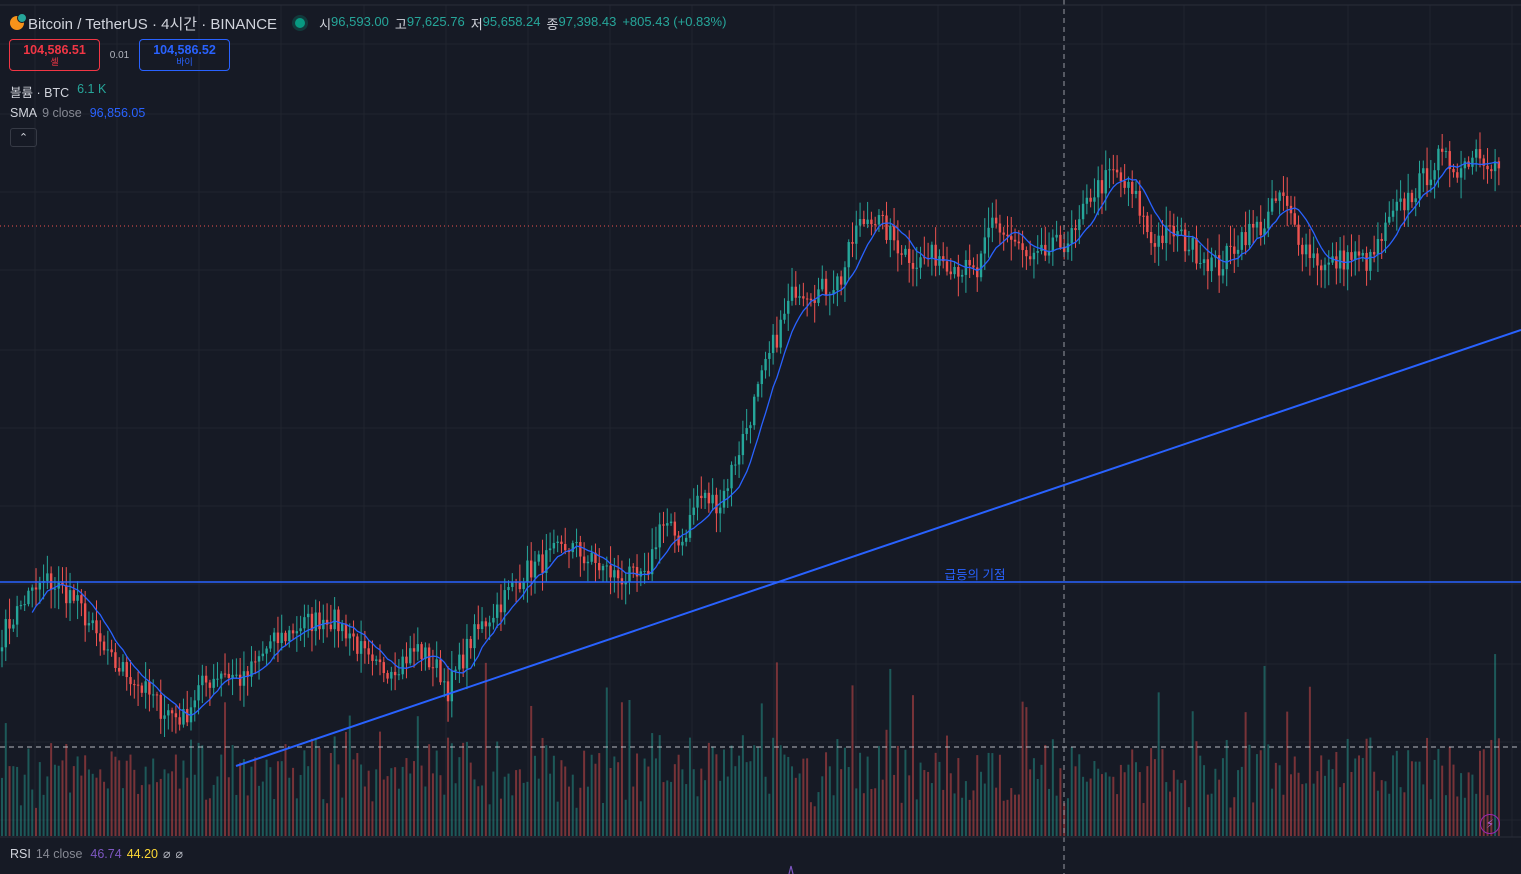  Describe the element at coordinates (300, 23) in the screenshot. I see `market-open-icon` at that location.